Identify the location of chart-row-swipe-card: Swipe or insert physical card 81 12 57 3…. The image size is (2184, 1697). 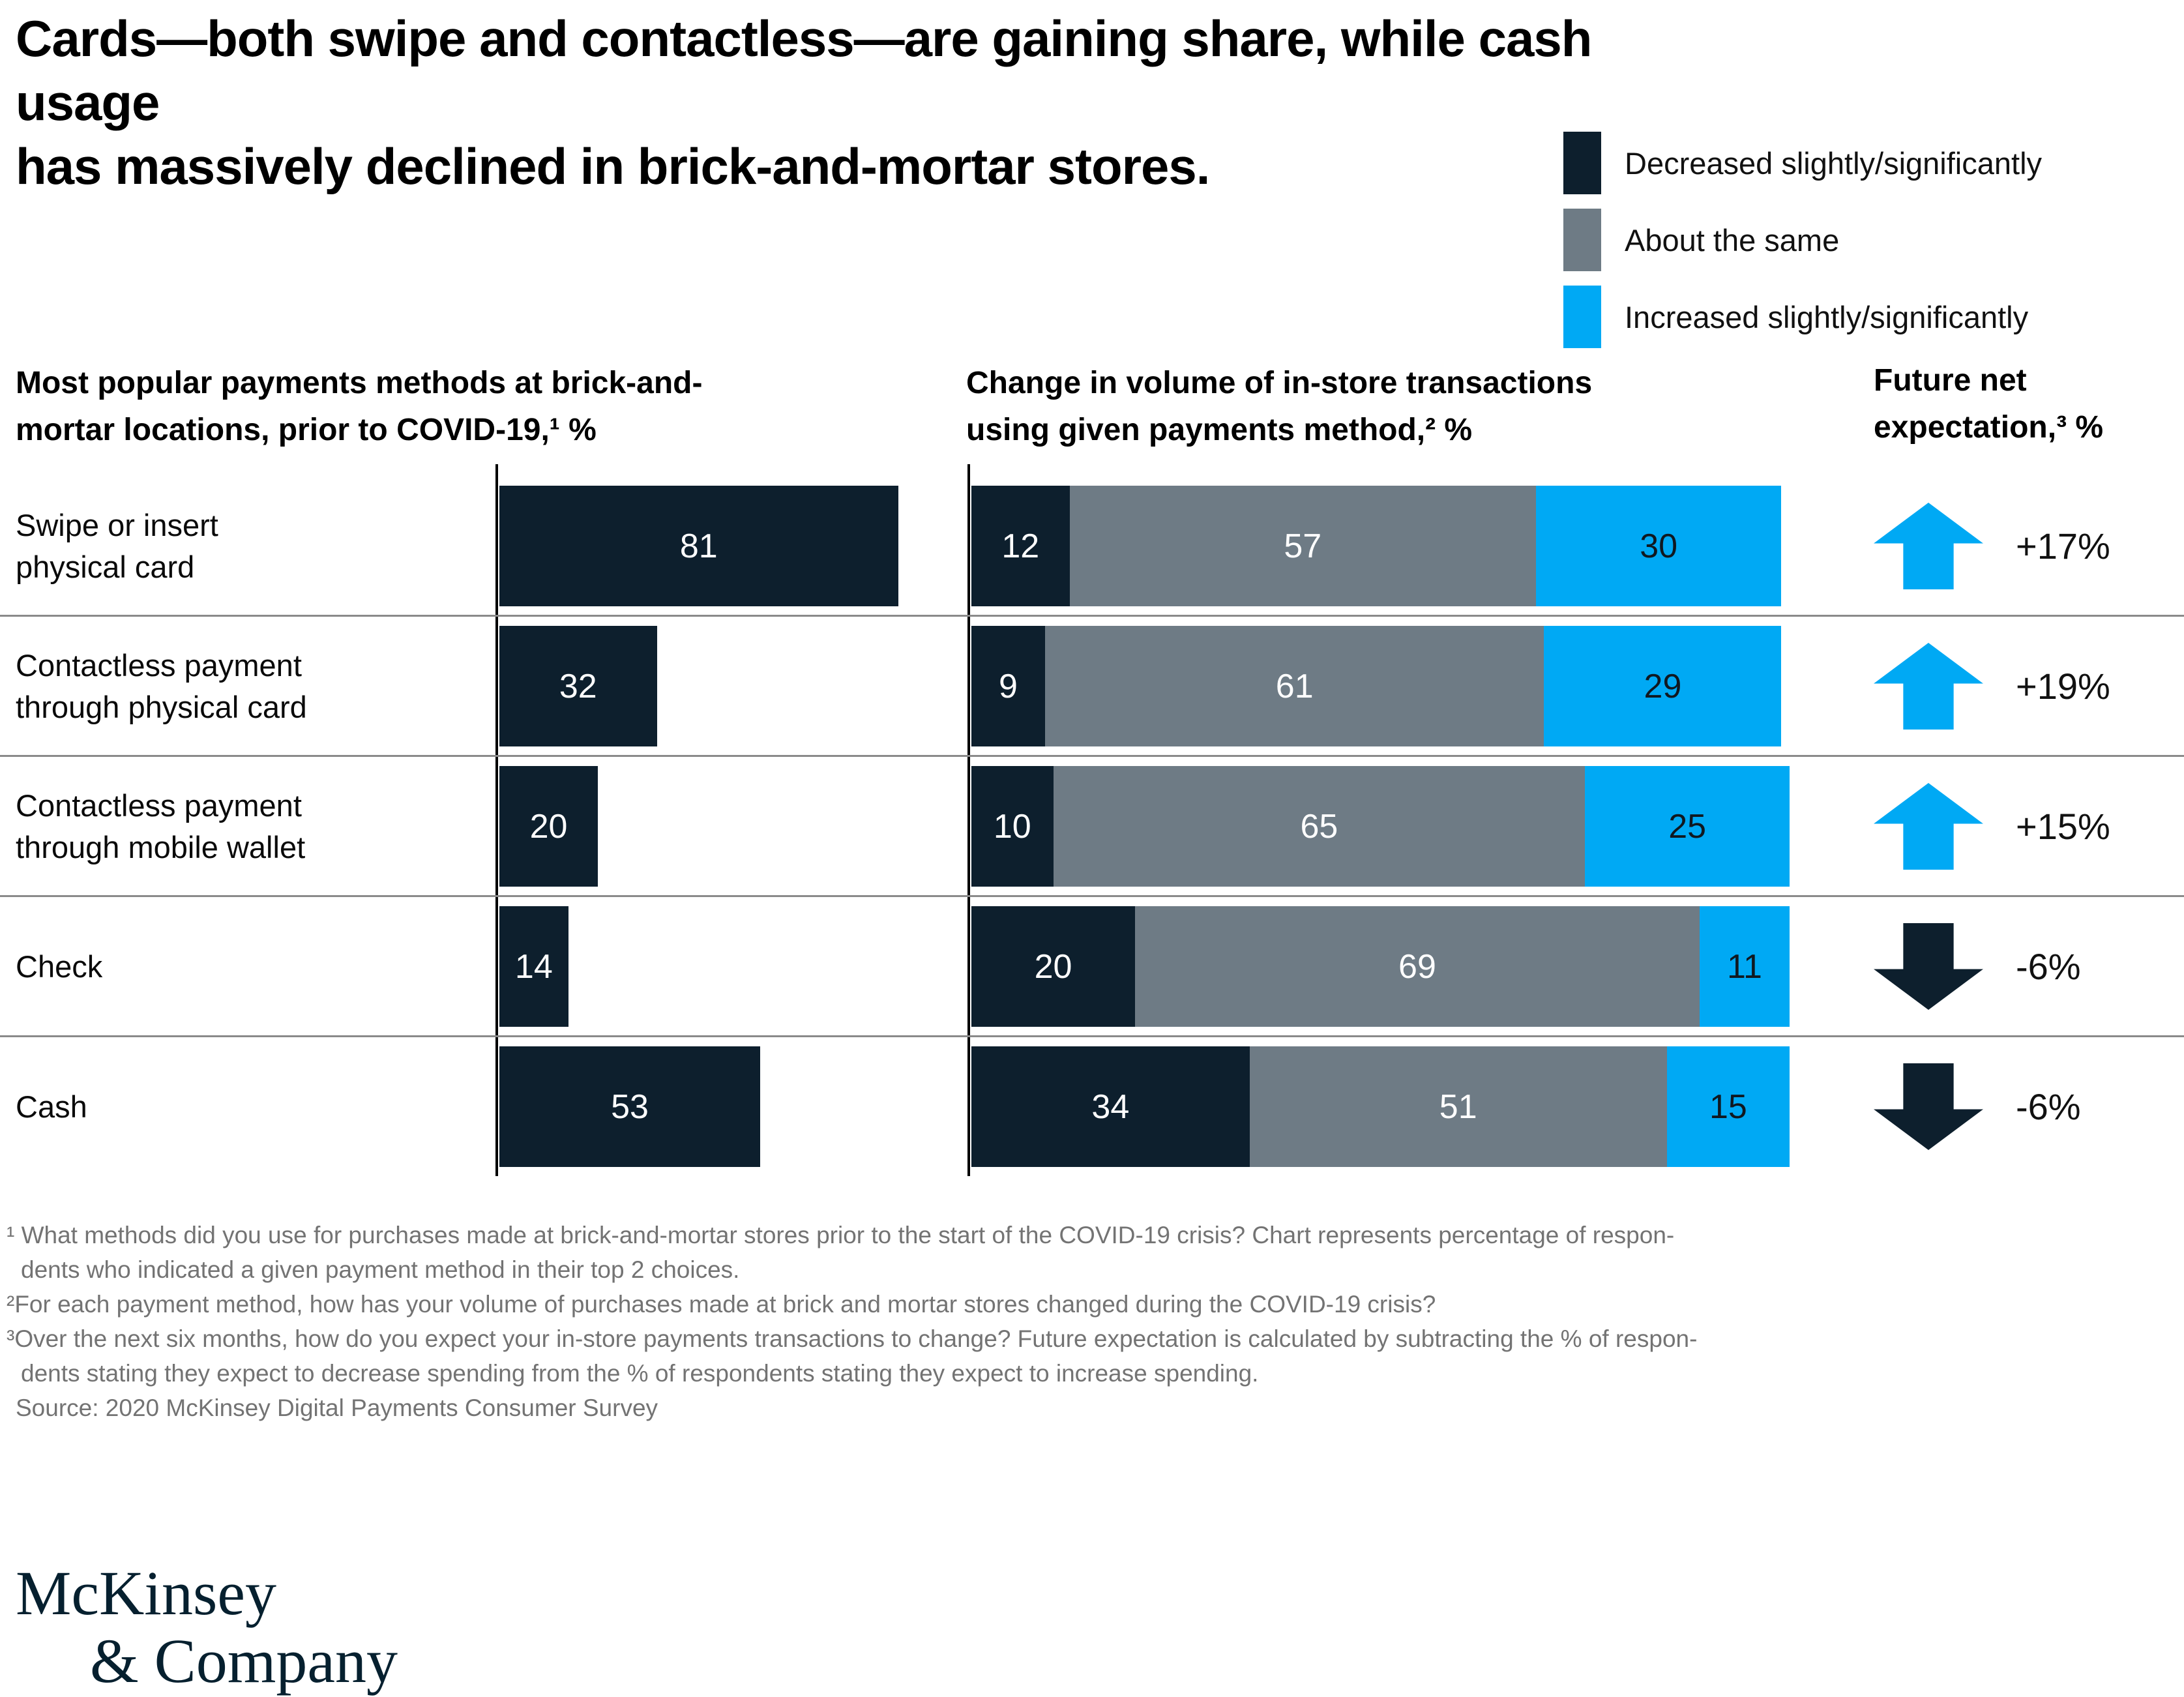
(1092, 546).